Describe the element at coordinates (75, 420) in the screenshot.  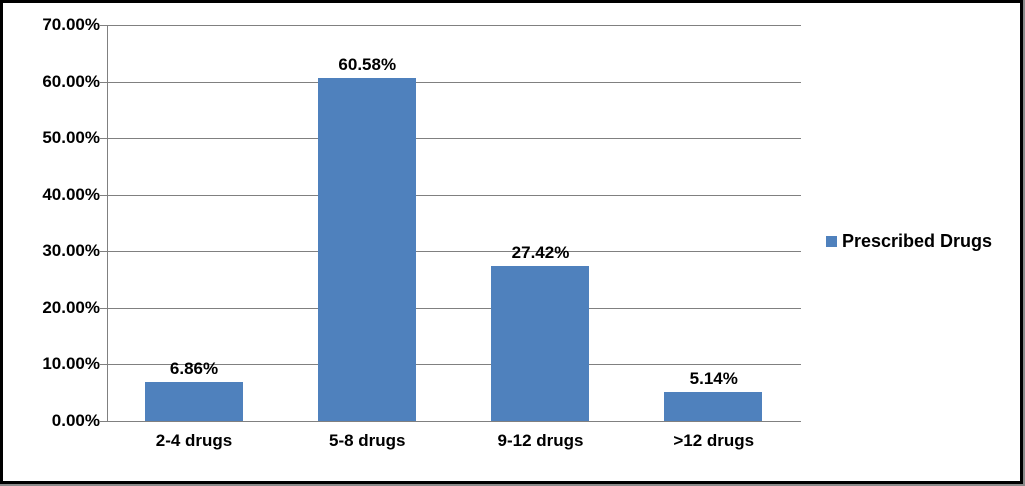
I see `y-axis-tick-label: 0.00%` at that location.